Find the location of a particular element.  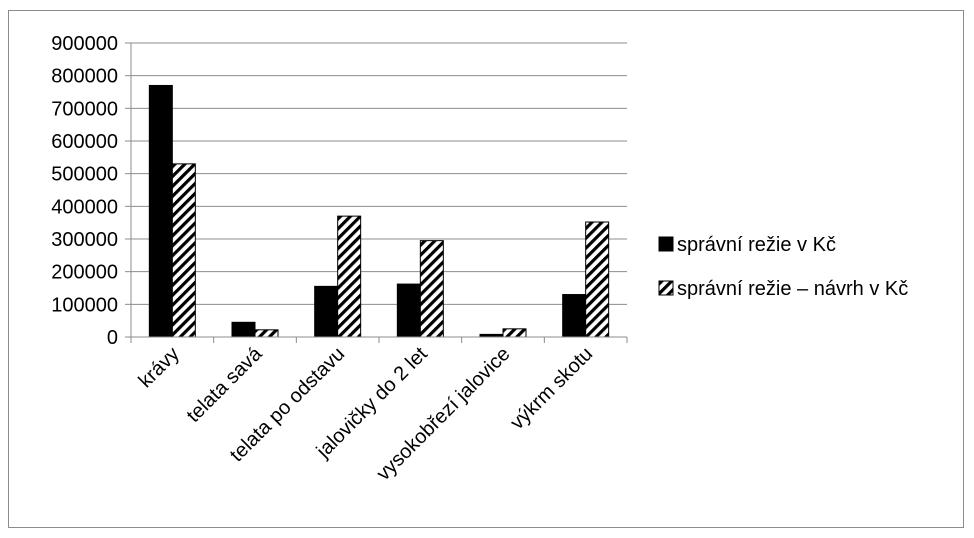

legend-label: správní režie v Kč is located at coordinates (756, 245).